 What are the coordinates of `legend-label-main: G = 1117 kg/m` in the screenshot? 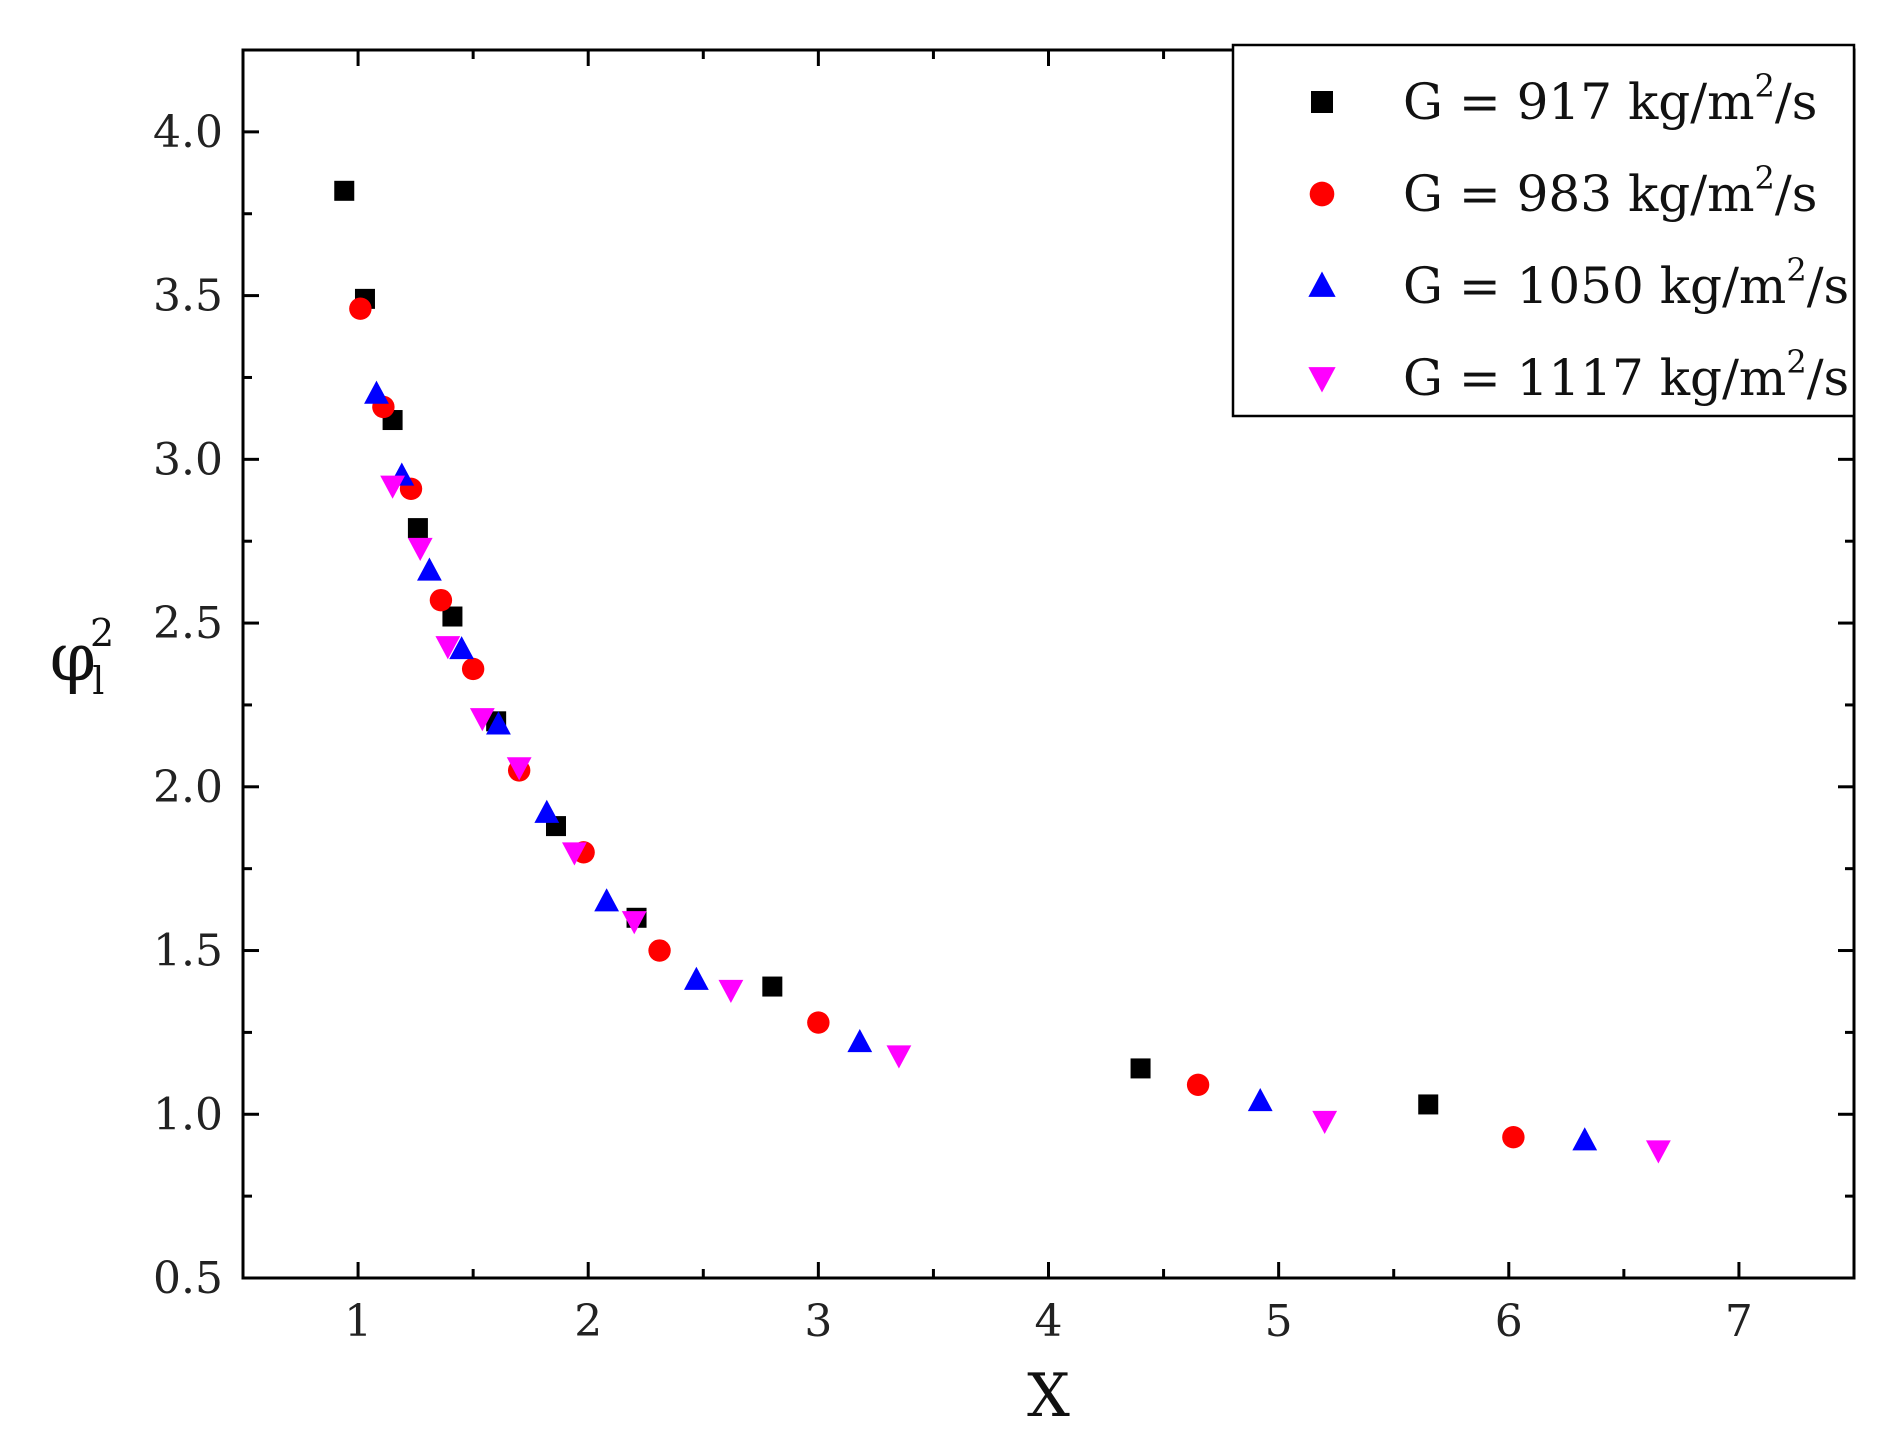 It's located at (1594, 378).